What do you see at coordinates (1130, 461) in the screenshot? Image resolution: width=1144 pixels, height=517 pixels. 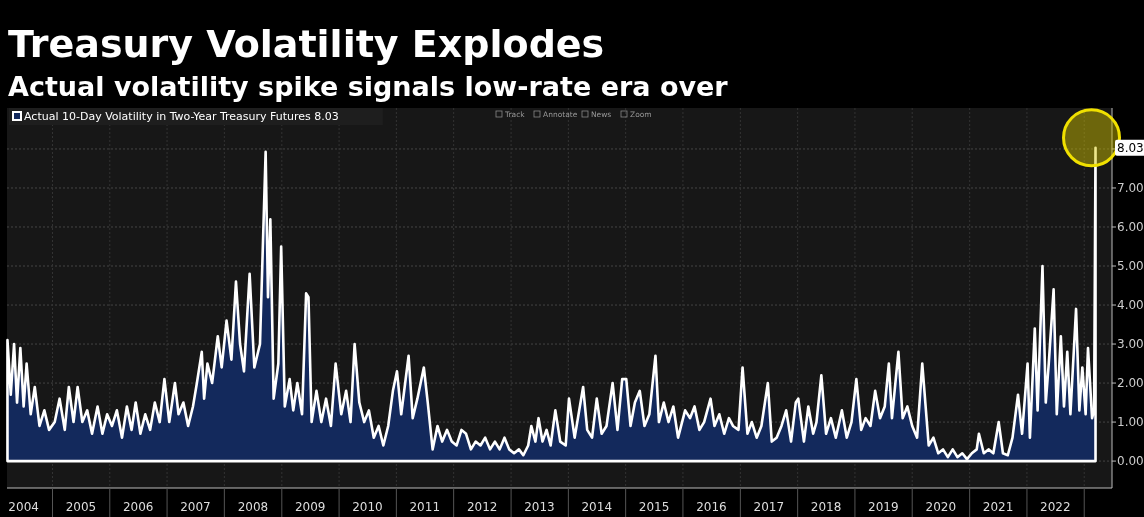 I see `y-tick-label: 0.00` at bounding box center [1130, 461].